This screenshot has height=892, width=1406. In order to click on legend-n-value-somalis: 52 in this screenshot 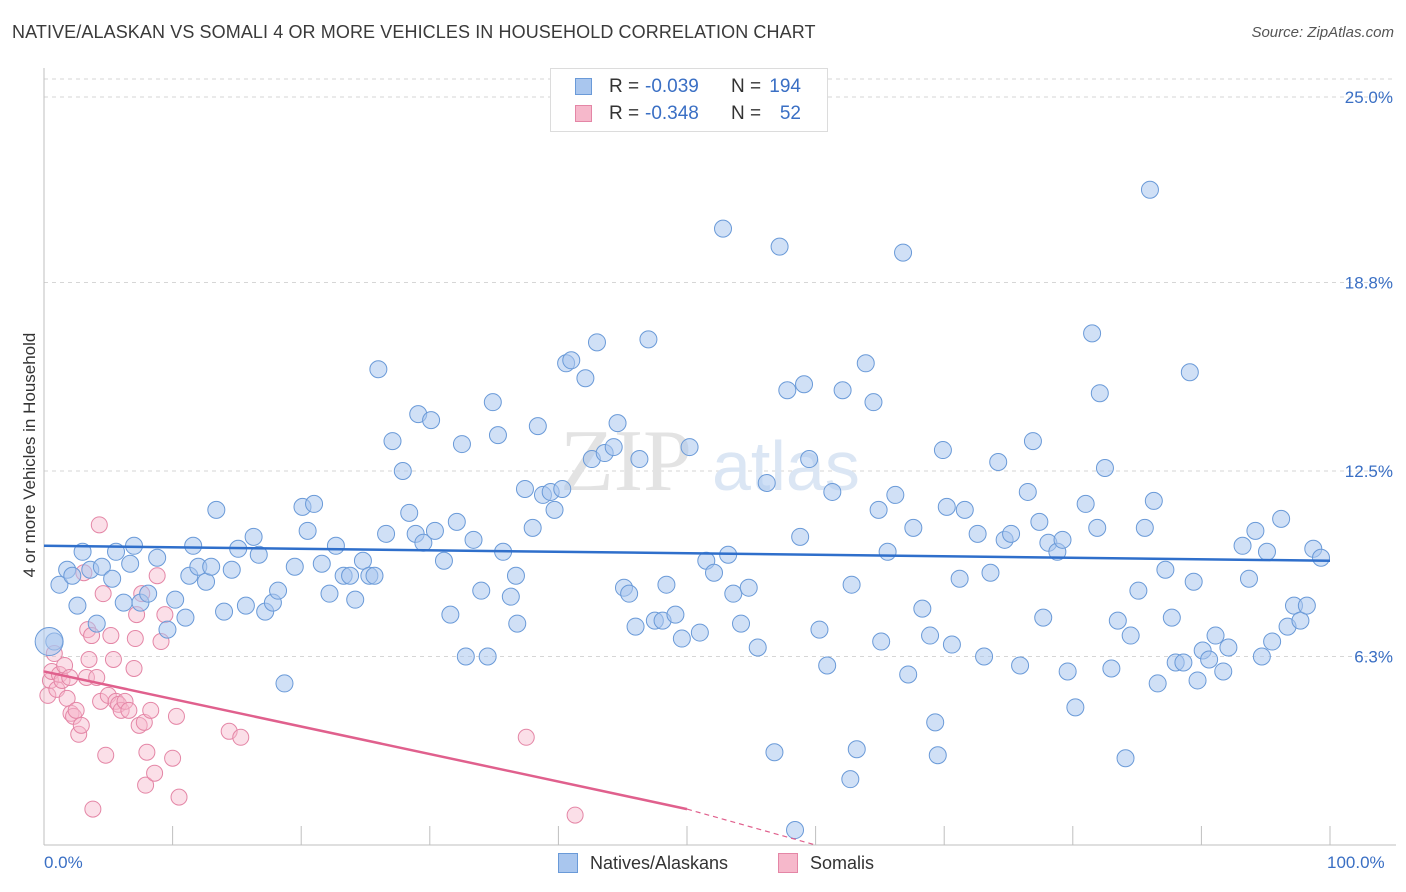, I will do `click(790, 113)`.